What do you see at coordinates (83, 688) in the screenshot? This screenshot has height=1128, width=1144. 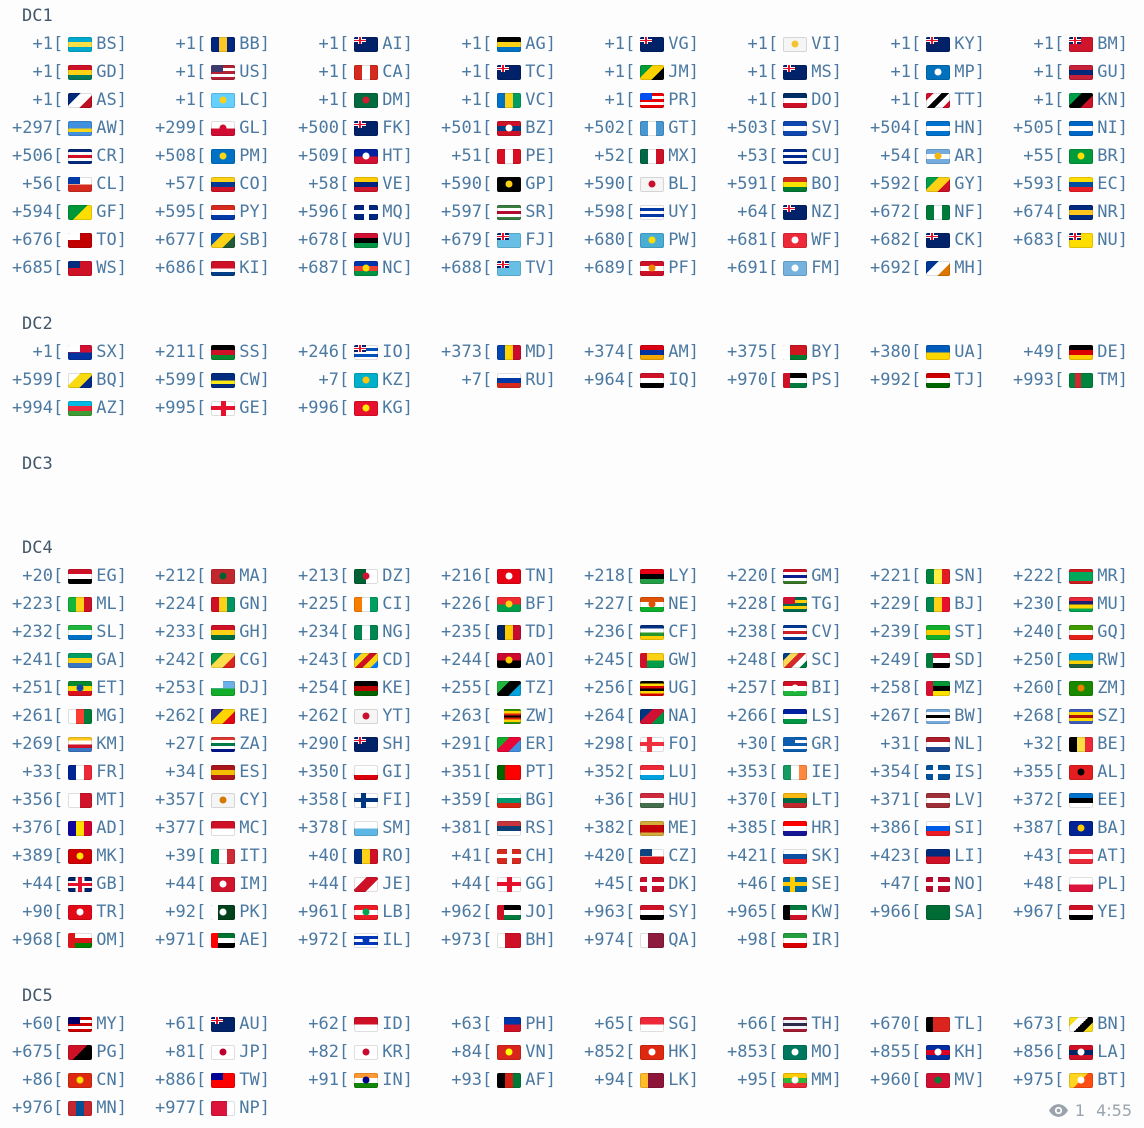 I see `dial-code-entry-et: +251[ET]` at bounding box center [83, 688].